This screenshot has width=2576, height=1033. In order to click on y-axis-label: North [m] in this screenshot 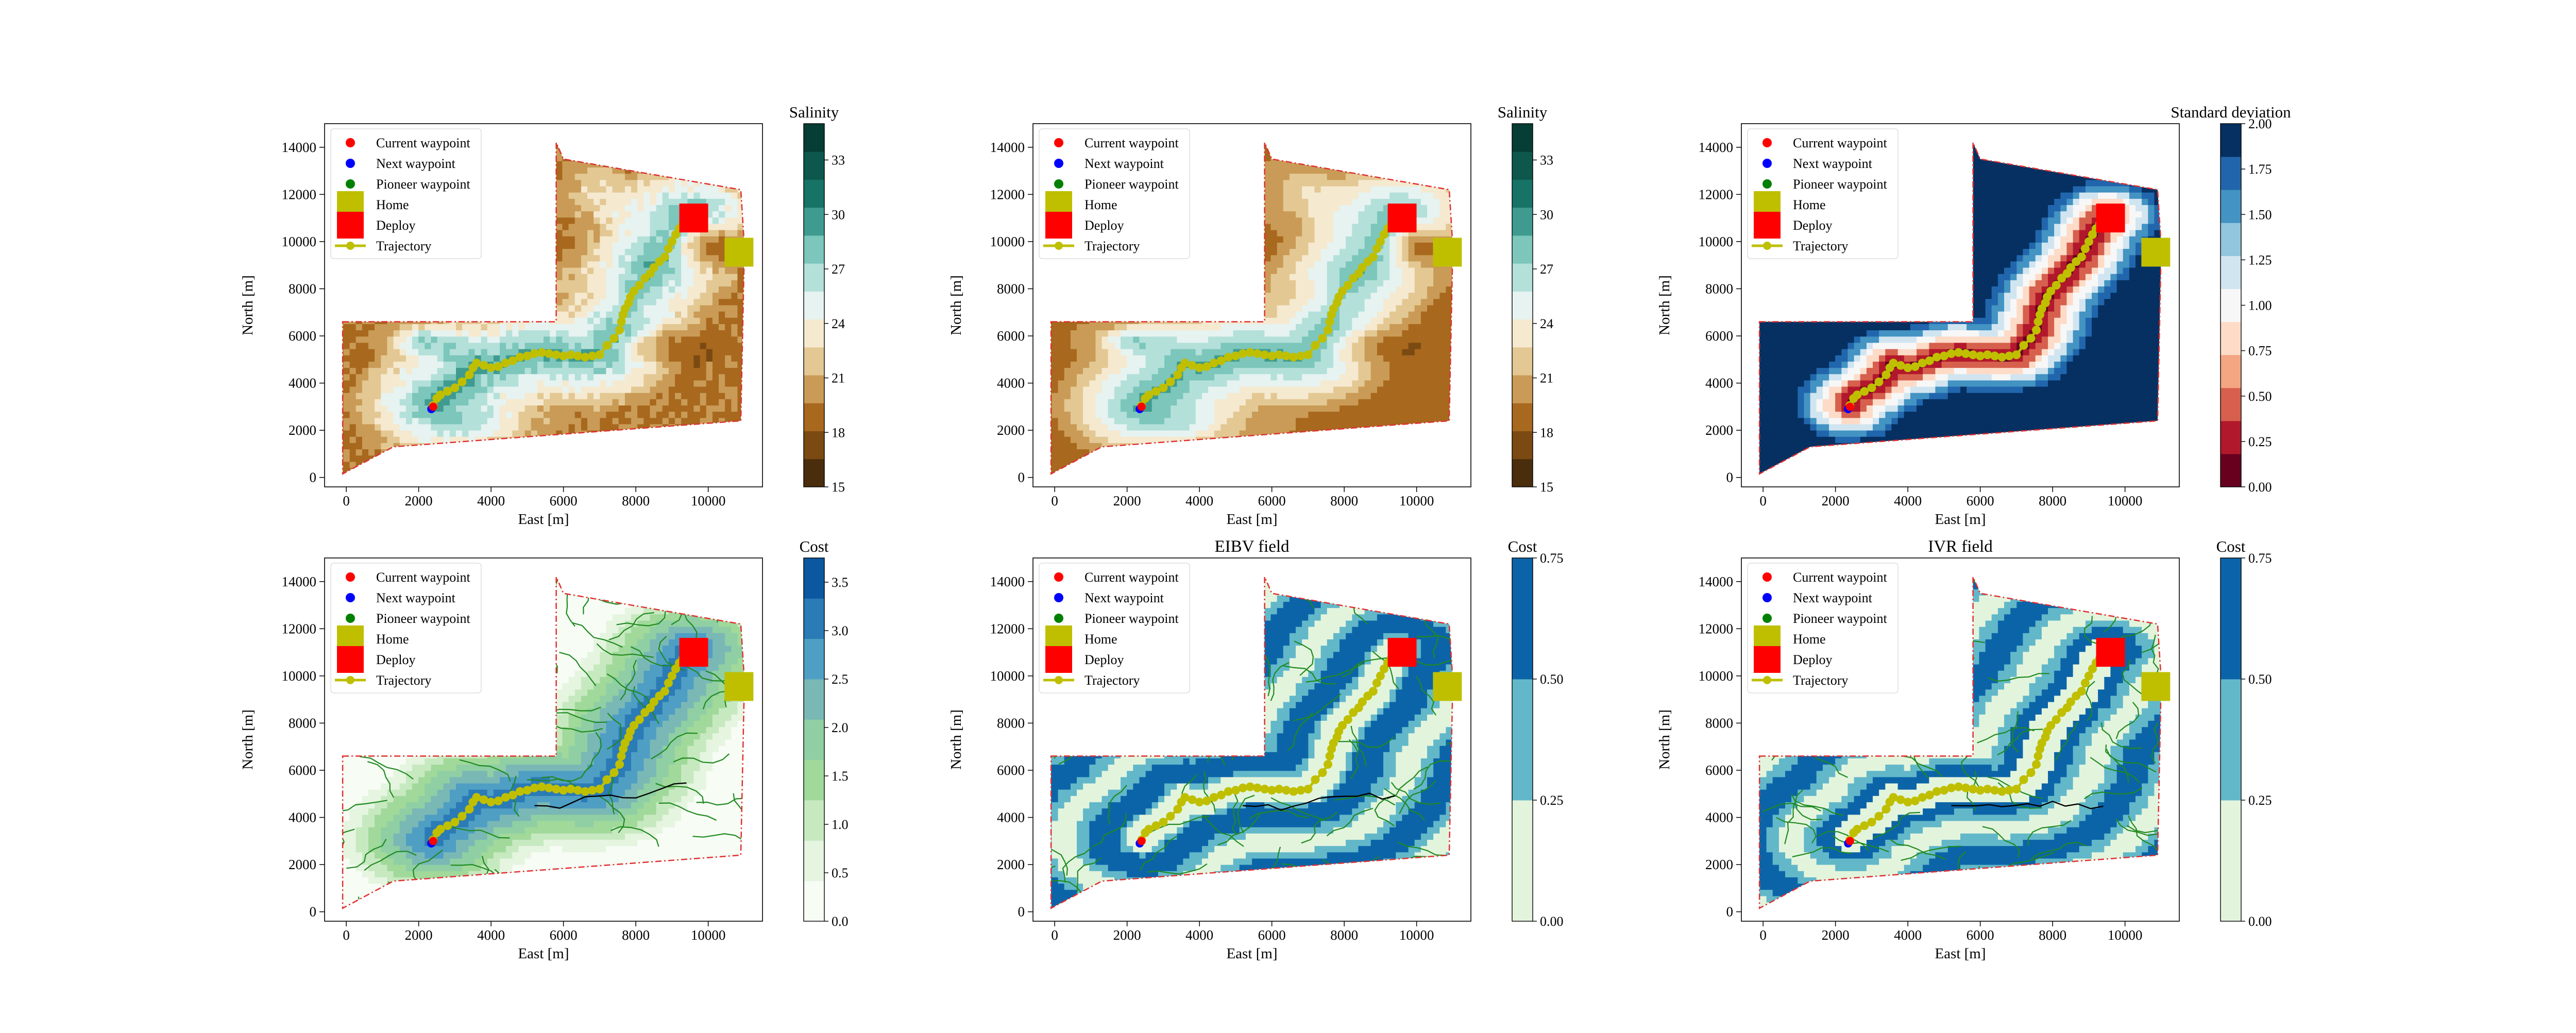, I will do `click(248, 305)`.